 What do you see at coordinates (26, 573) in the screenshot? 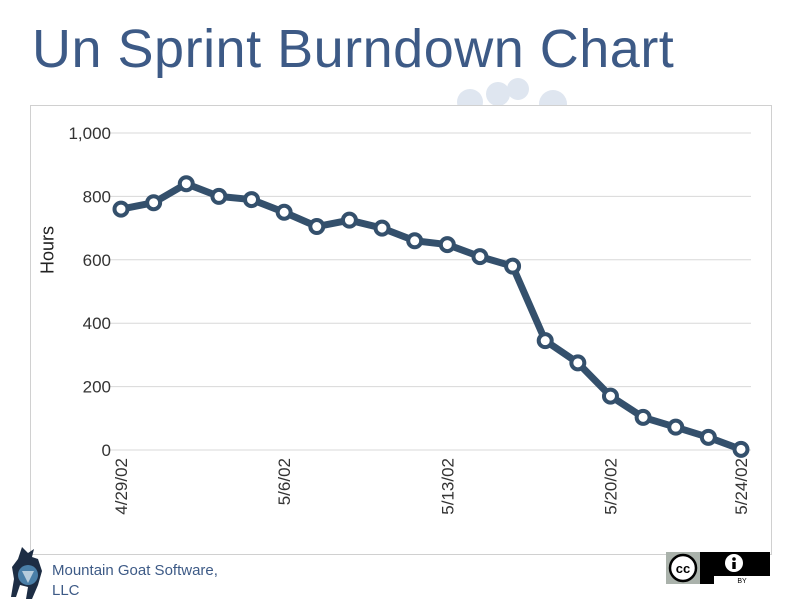
I see `goat-logo-icon` at bounding box center [26, 573].